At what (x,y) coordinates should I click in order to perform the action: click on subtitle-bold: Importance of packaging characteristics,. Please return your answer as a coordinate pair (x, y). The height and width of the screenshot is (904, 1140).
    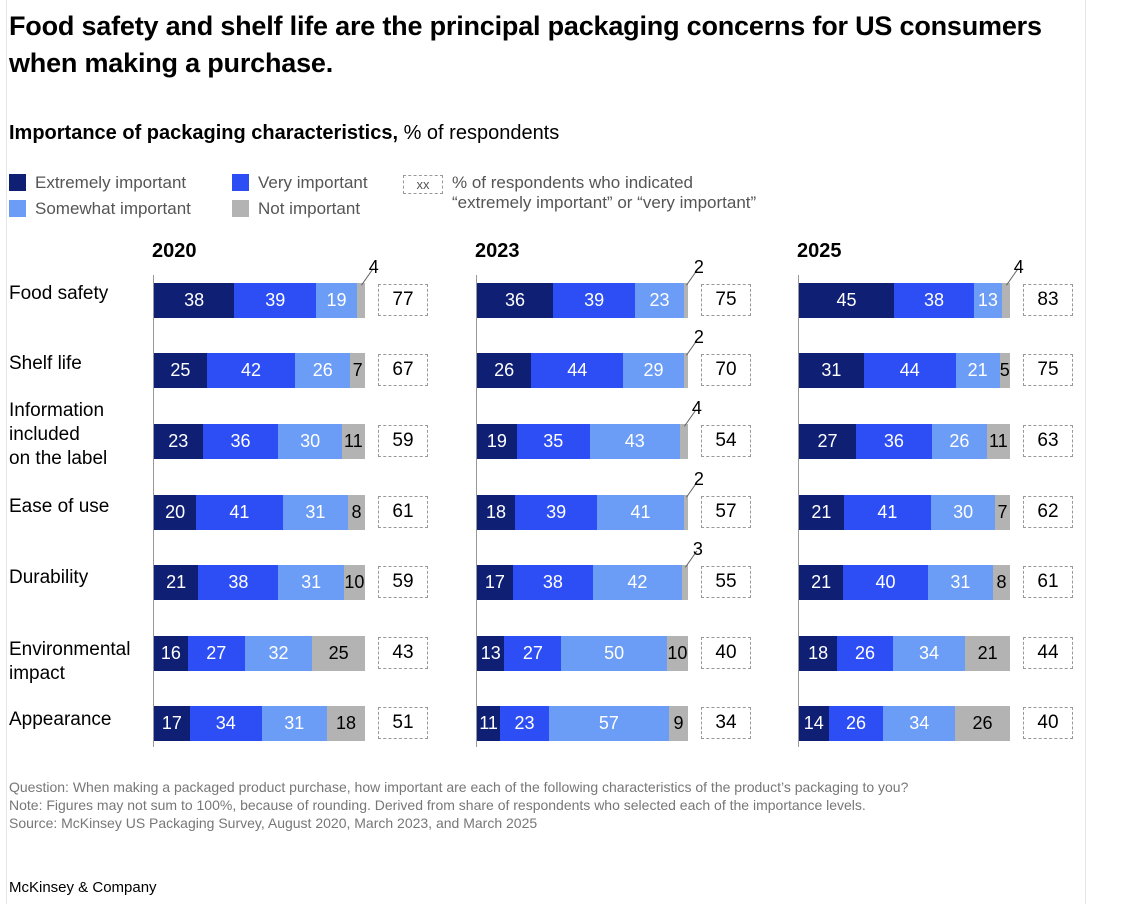
    Looking at the image, I should click on (204, 133).